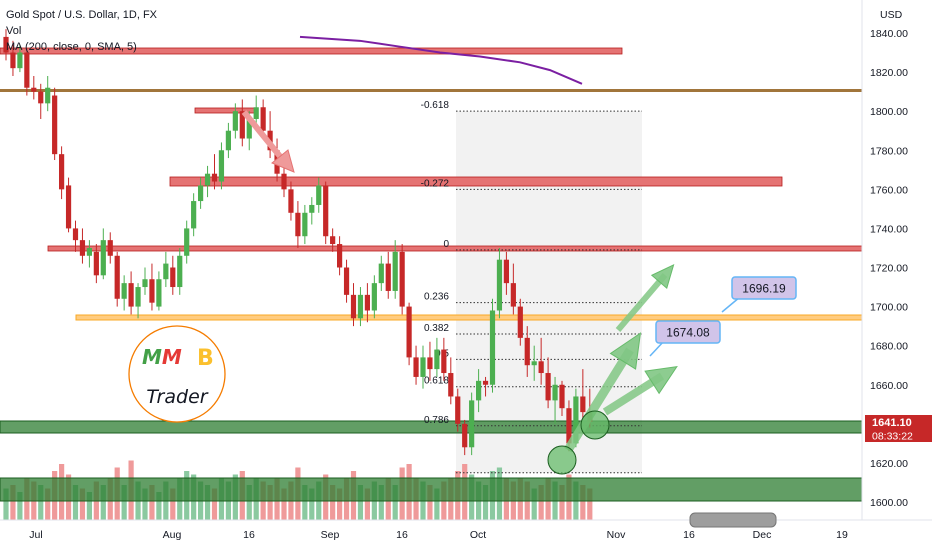 The width and height of the screenshot is (932, 550). What do you see at coordinates (889, 464) in the screenshot?
I see `price-tick-label: 1620.00` at bounding box center [889, 464].